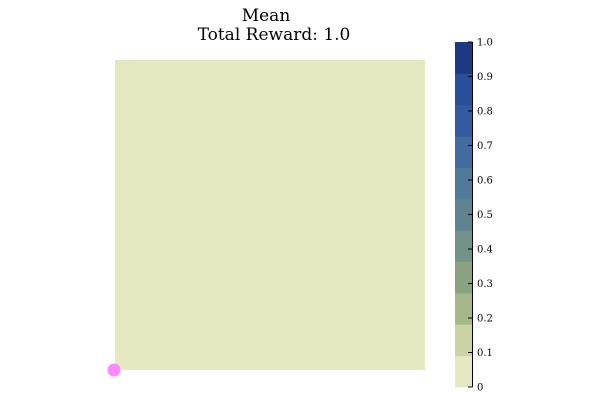 This screenshot has height=400, width=600. What do you see at coordinates (485, 146) in the screenshot?
I see `colorbar-tick-label: 0.7` at bounding box center [485, 146].